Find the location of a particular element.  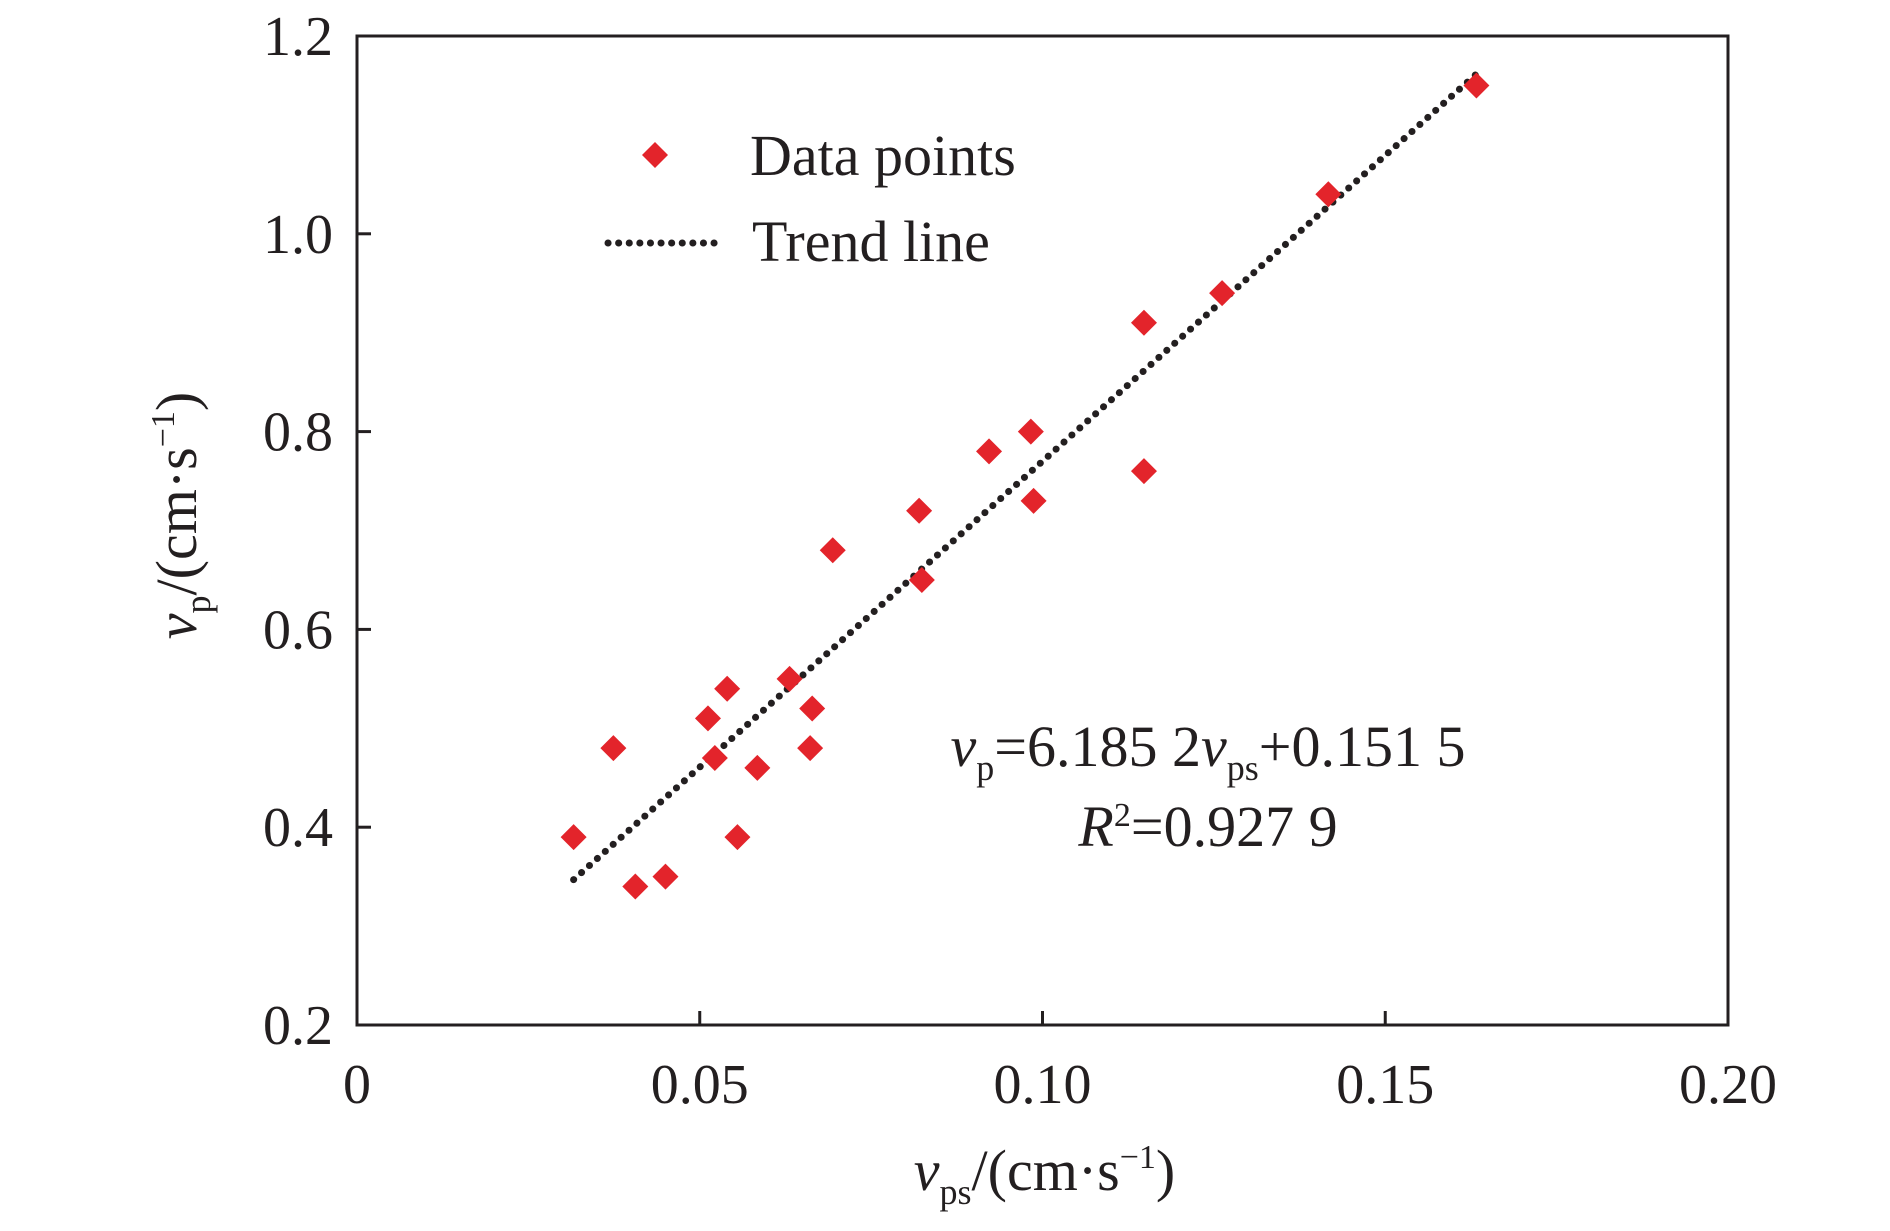

x-axis-symbol: v is located at coordinates (927, 1170).